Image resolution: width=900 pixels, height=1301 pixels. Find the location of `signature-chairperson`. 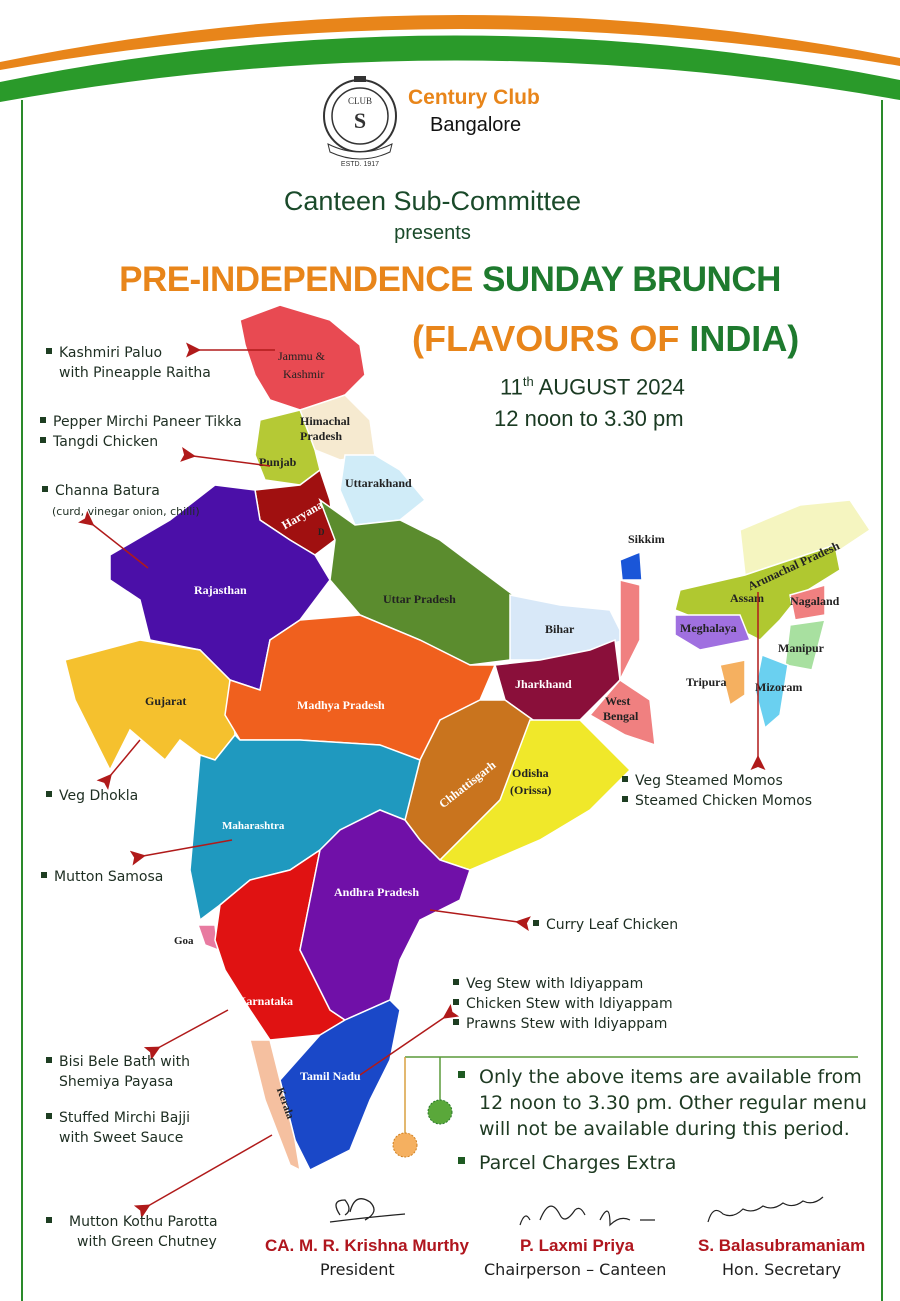

signature-chairperson is located at coordinates (587, 1216).